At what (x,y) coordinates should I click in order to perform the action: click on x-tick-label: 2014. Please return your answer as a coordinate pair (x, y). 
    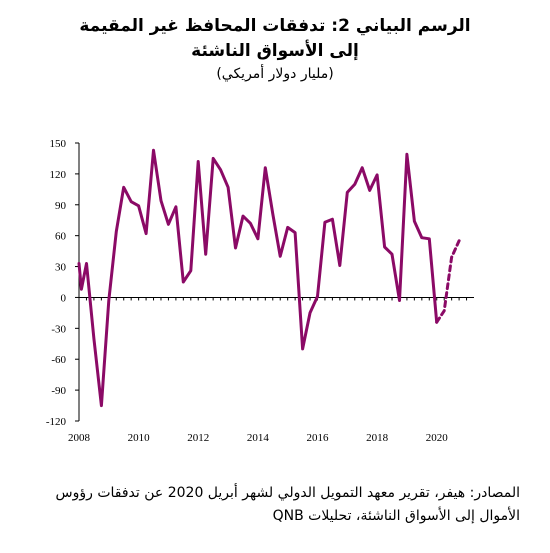
    Looking at the image, I should click on (258, 438).